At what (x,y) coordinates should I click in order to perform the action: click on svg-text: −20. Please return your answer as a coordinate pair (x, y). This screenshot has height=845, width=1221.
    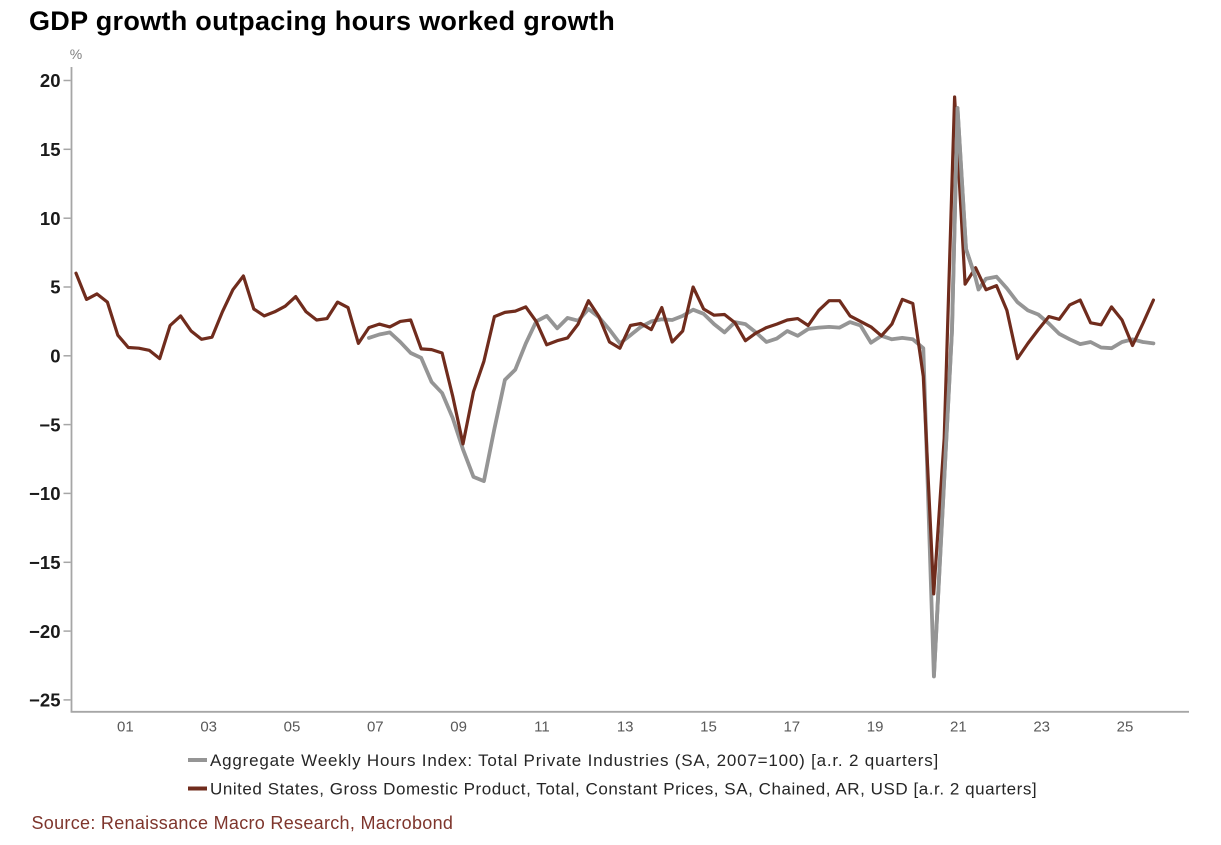
    Looking at the image, I should click on (44, 631).